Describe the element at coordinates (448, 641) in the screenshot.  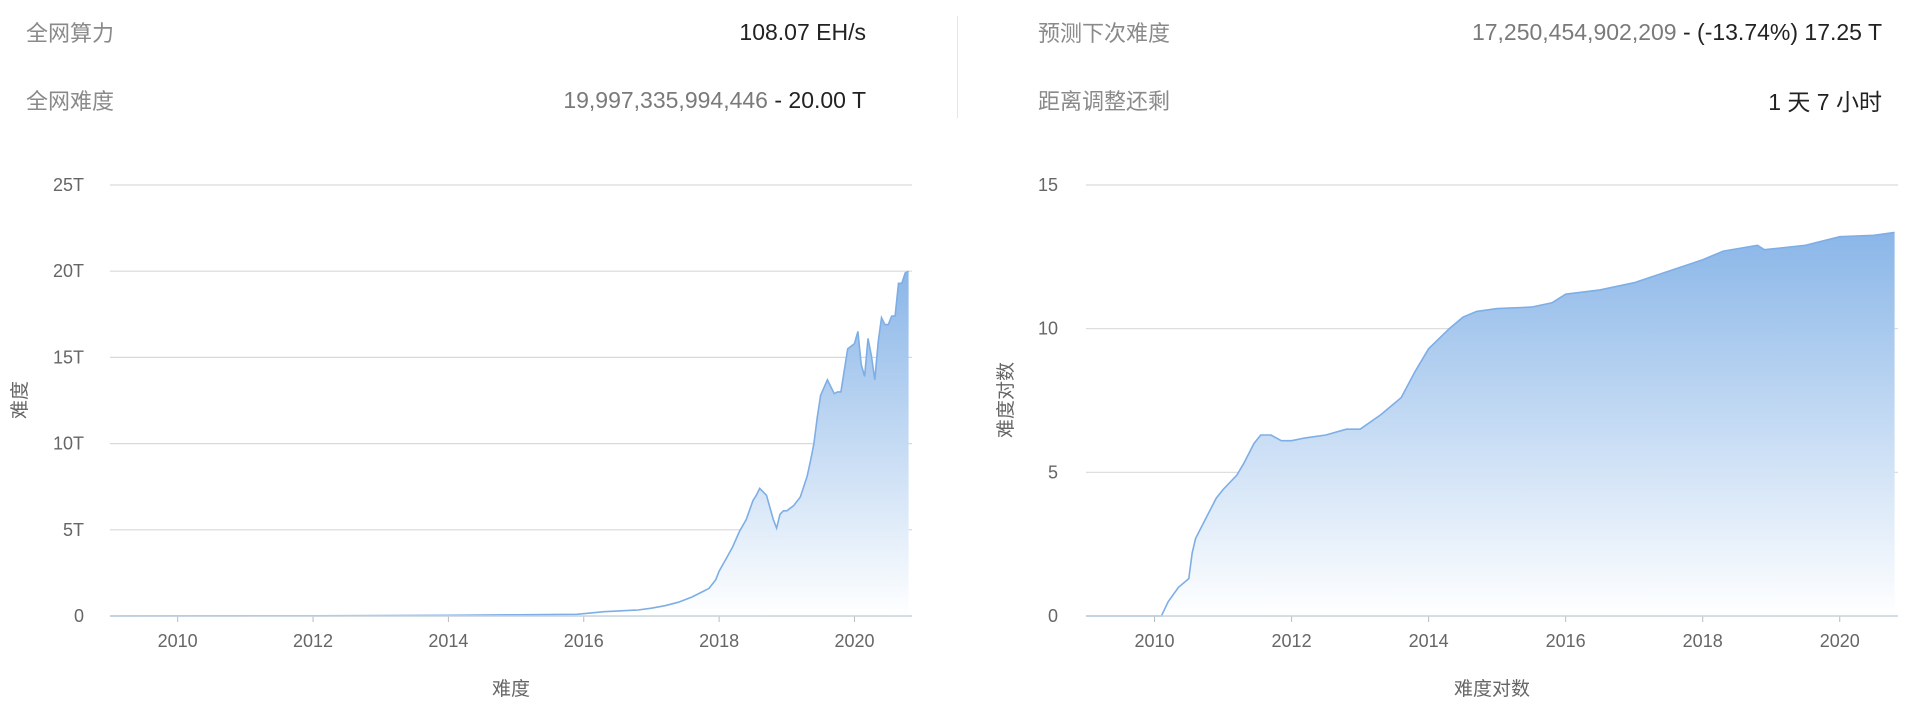
I see `difficulty-x-tick-label: 2014` at that location.